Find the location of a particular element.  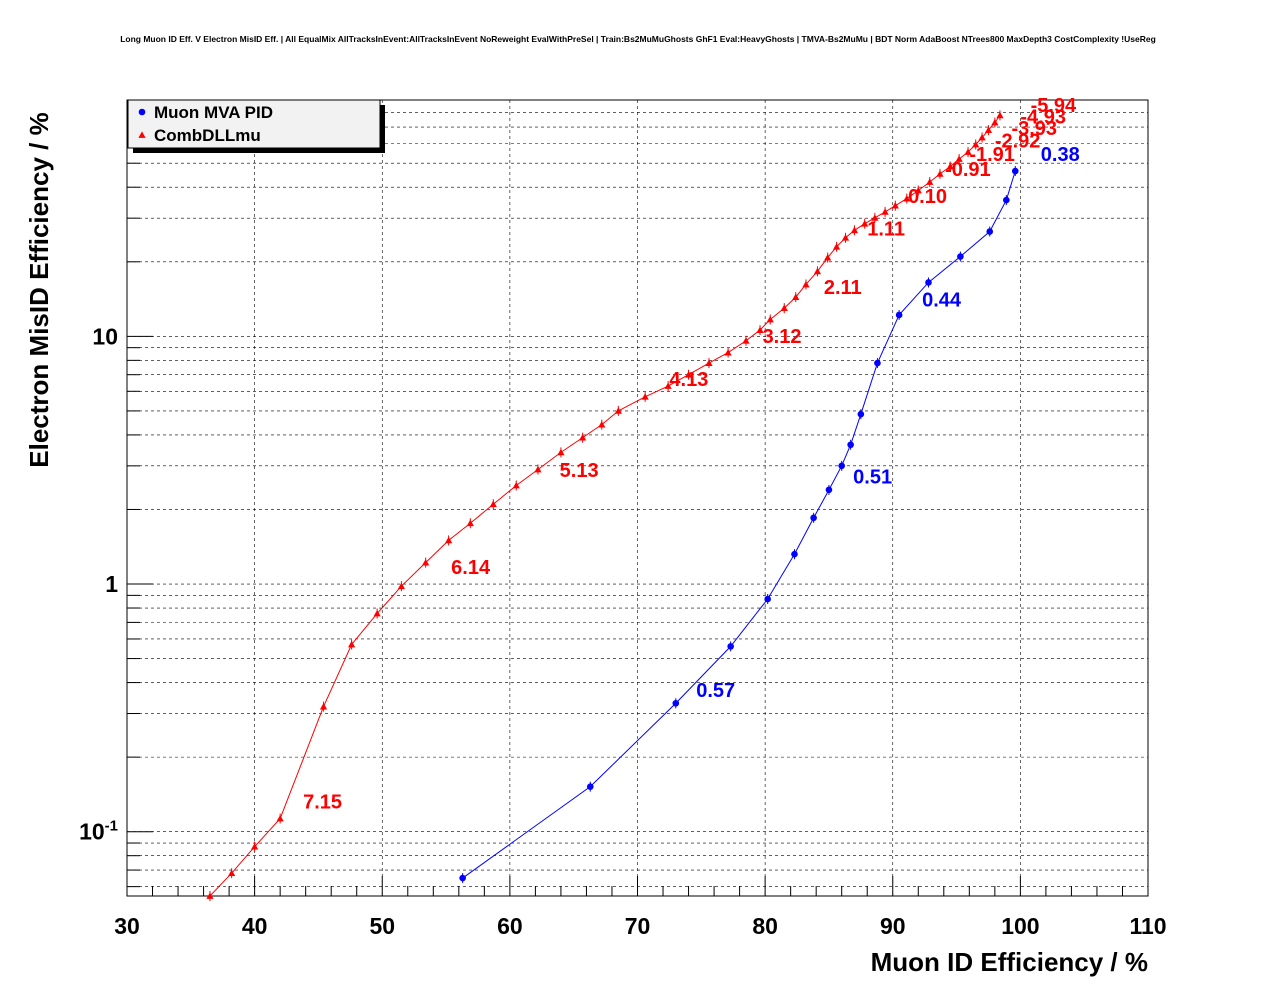

cut-annotation: 3.12 is located at coordinates (782, 337).